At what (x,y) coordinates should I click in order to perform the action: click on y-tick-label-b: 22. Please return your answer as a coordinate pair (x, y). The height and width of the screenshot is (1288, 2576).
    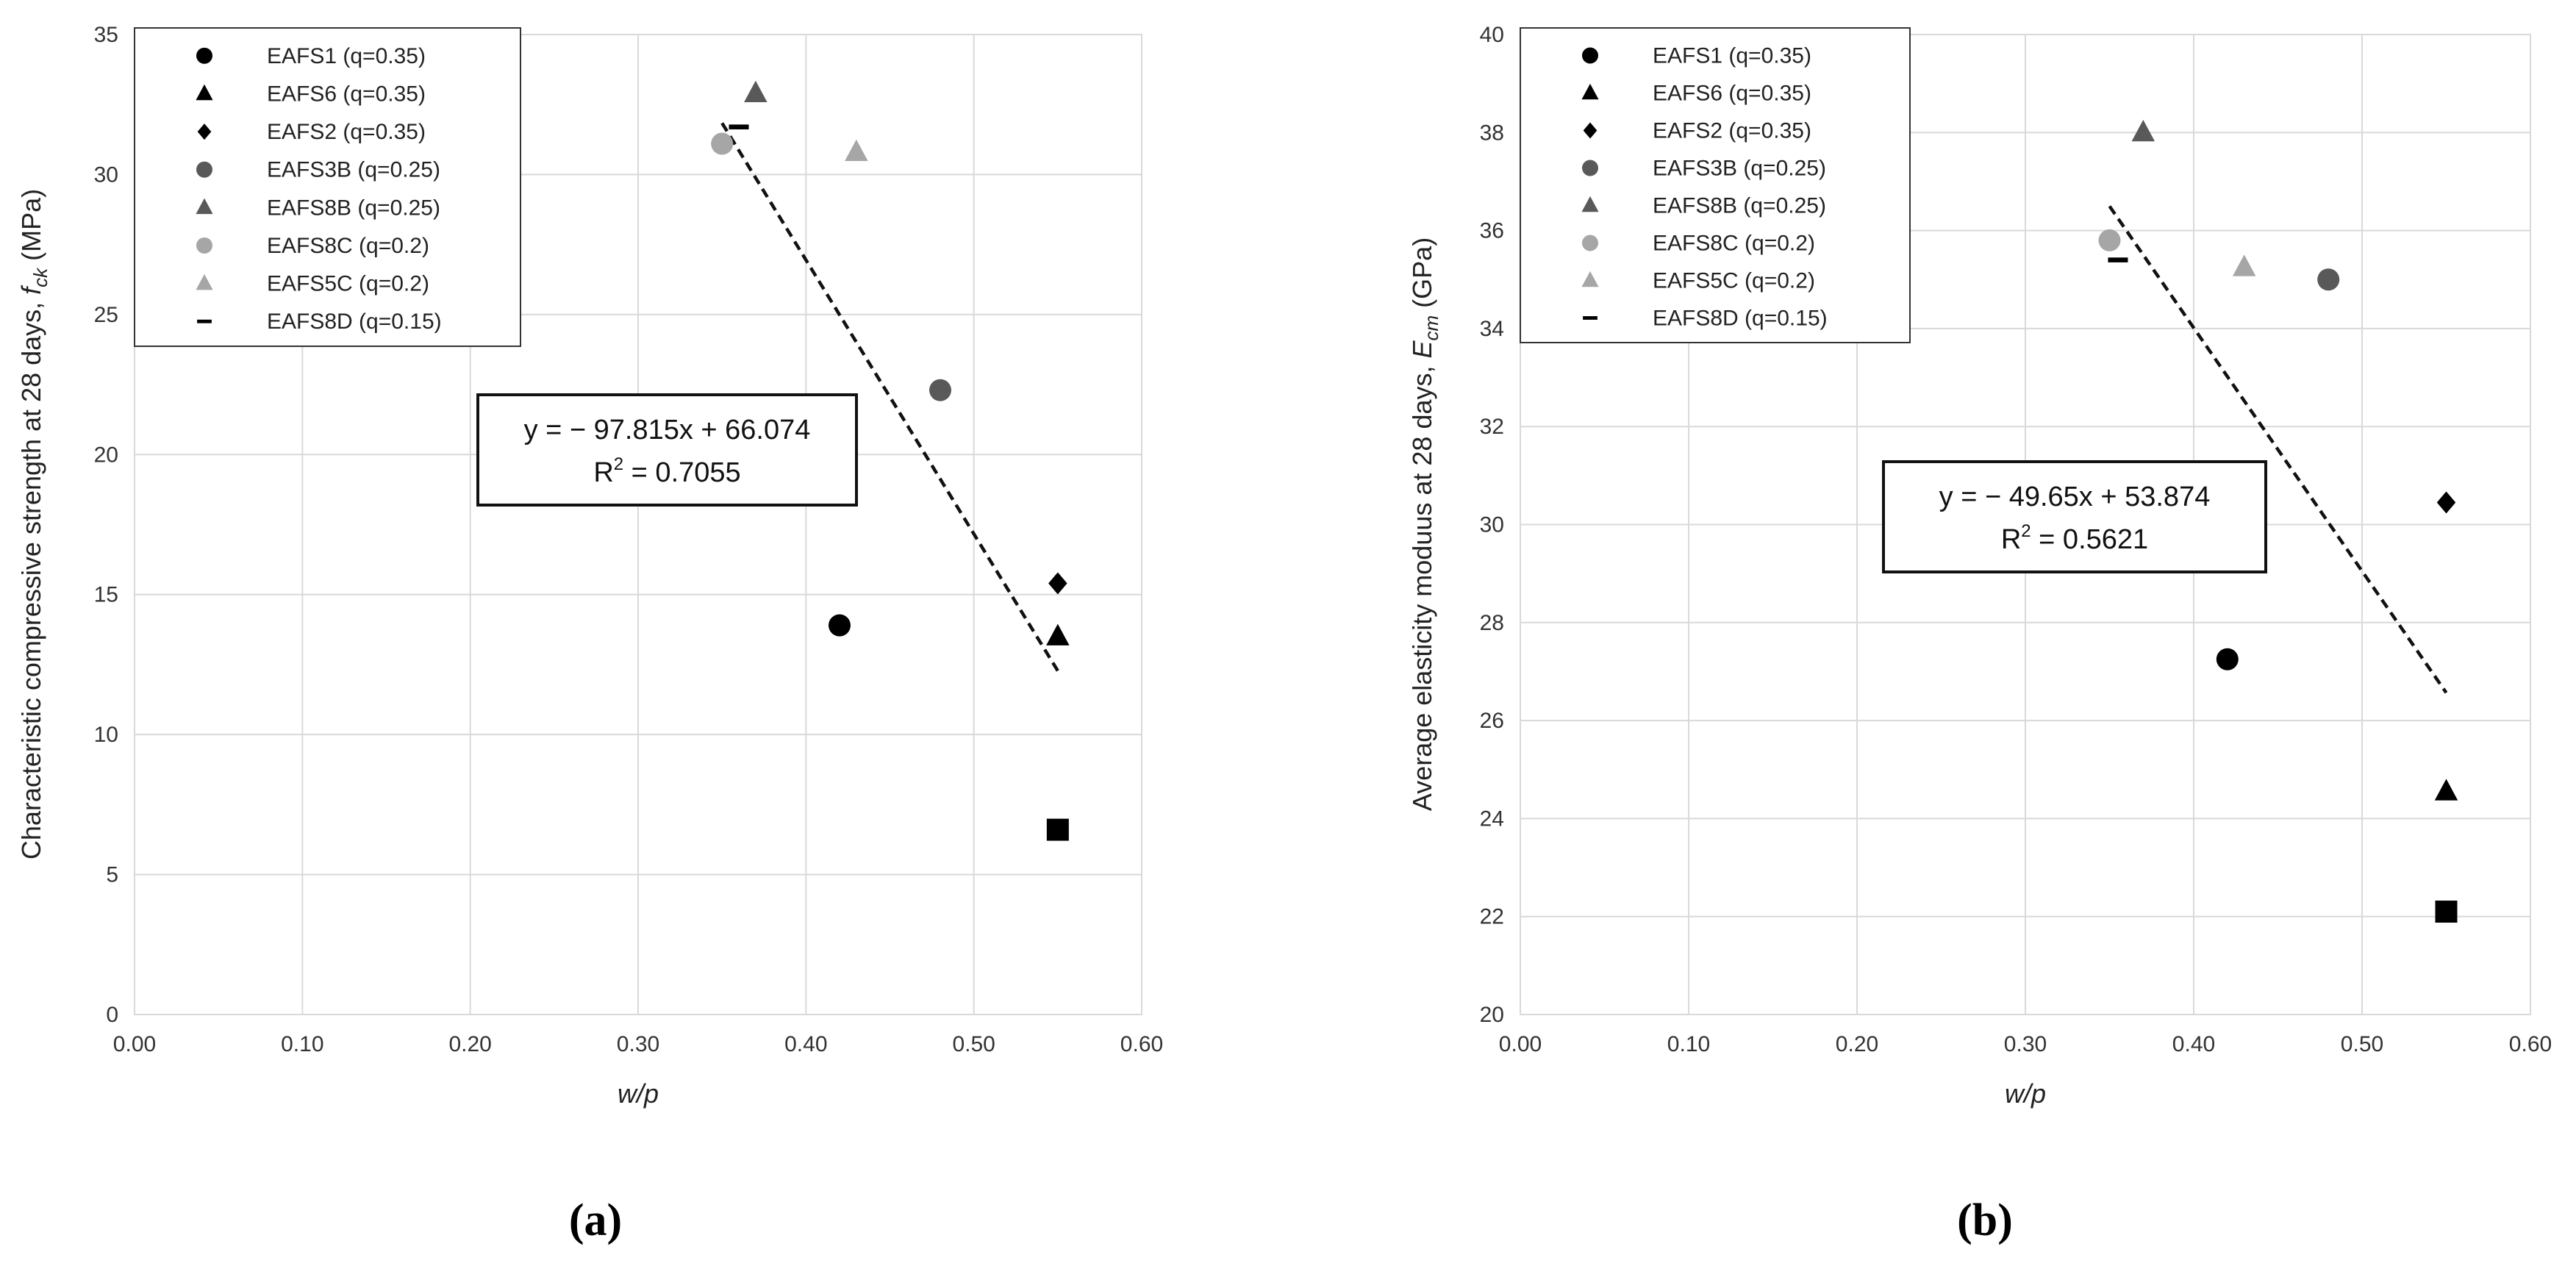
    Looking at the image, I should click on (1492, 917).